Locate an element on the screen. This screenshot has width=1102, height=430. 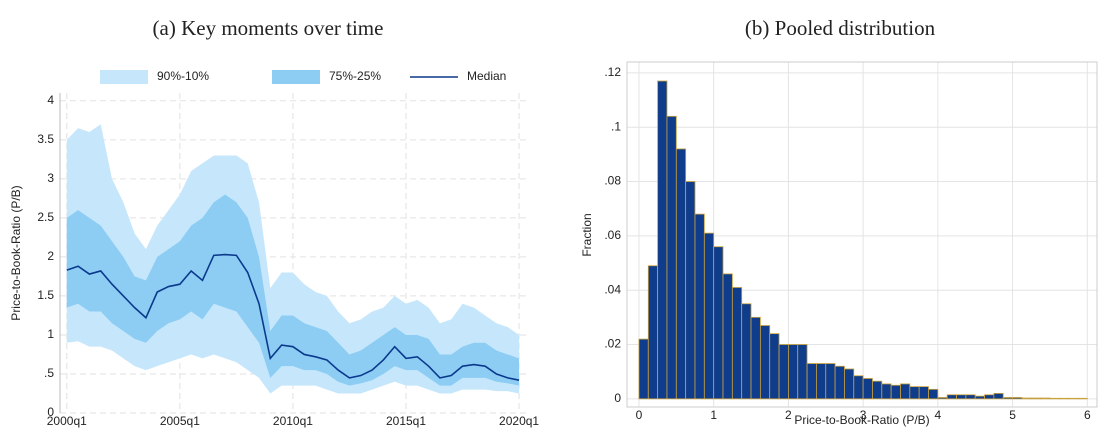
legend-label: Median is located at coordinates (486, 76).